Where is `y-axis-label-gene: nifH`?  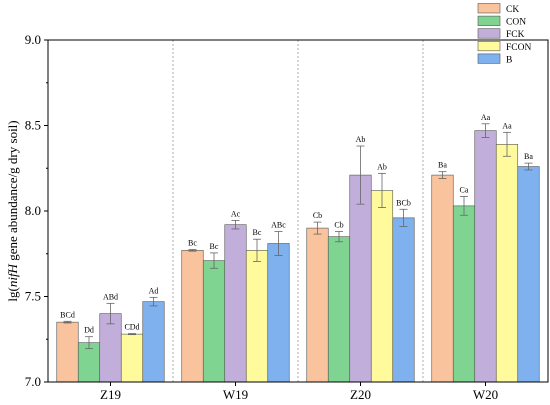
y-axis-label-gene: nifH is located at coordinates (12, 275).